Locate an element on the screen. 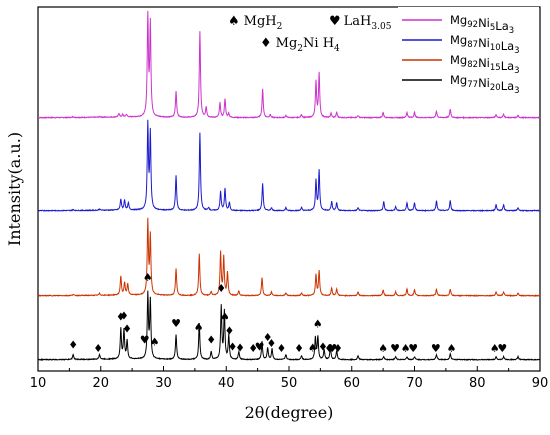 This screenshot has height=435, width=550. legend-label-2: Mg87Ni10La3 is located at coordinates (485, 44).